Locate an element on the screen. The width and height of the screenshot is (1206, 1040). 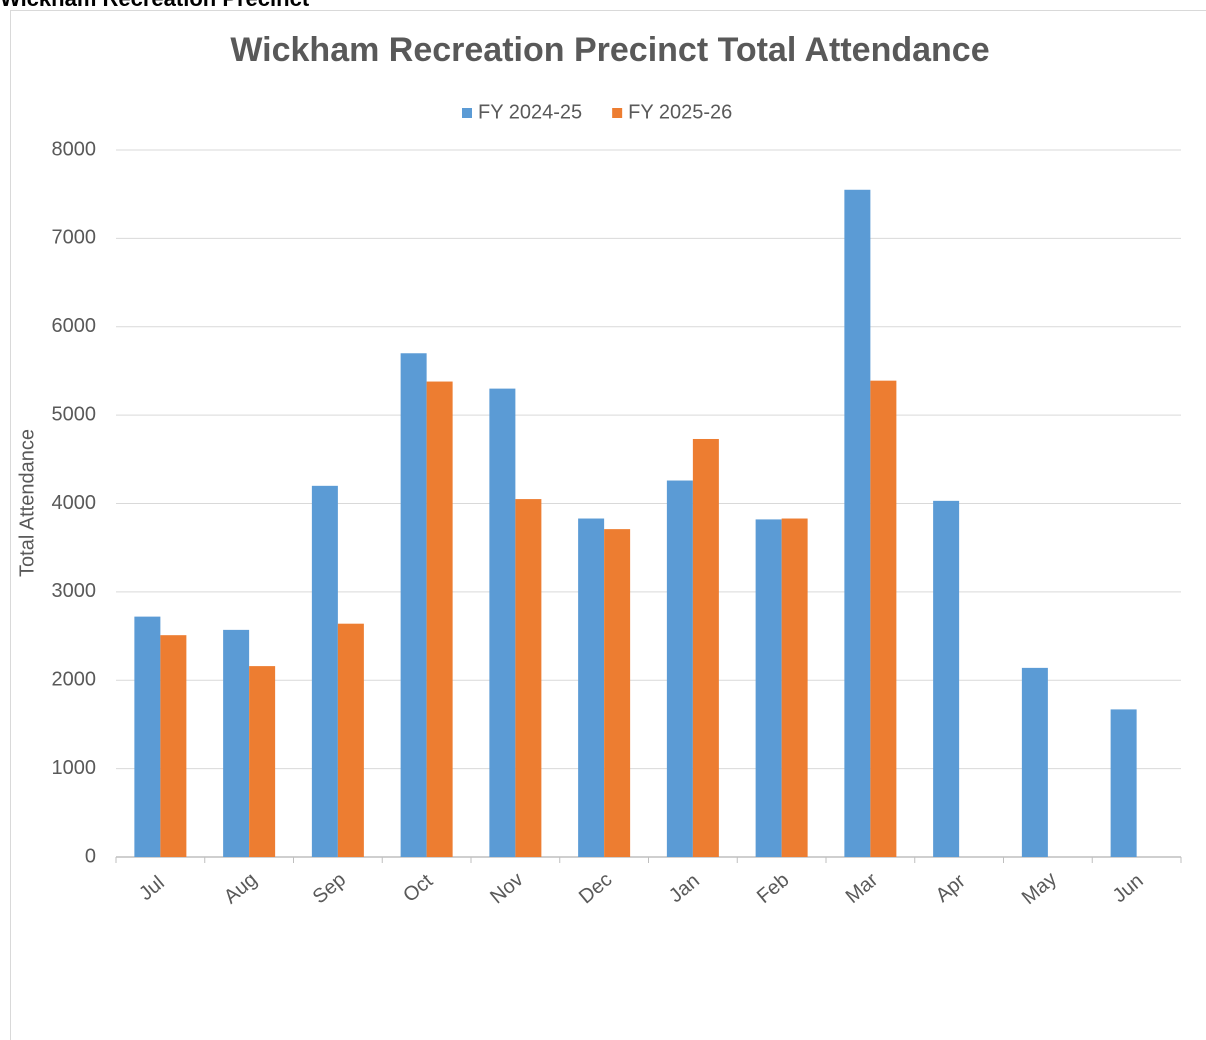
y-tick-label: 7000 is located at coordinates (74, 238).